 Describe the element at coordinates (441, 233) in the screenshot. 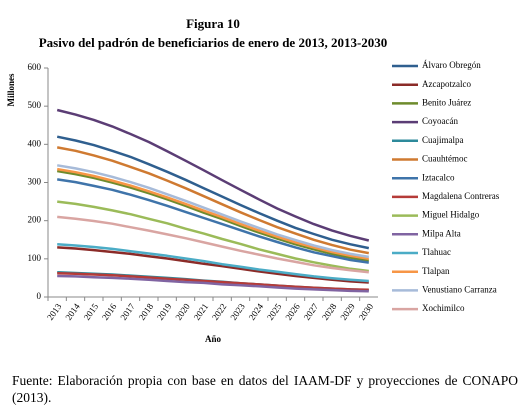

I see `legend-label: Milpa Alta` at that location.